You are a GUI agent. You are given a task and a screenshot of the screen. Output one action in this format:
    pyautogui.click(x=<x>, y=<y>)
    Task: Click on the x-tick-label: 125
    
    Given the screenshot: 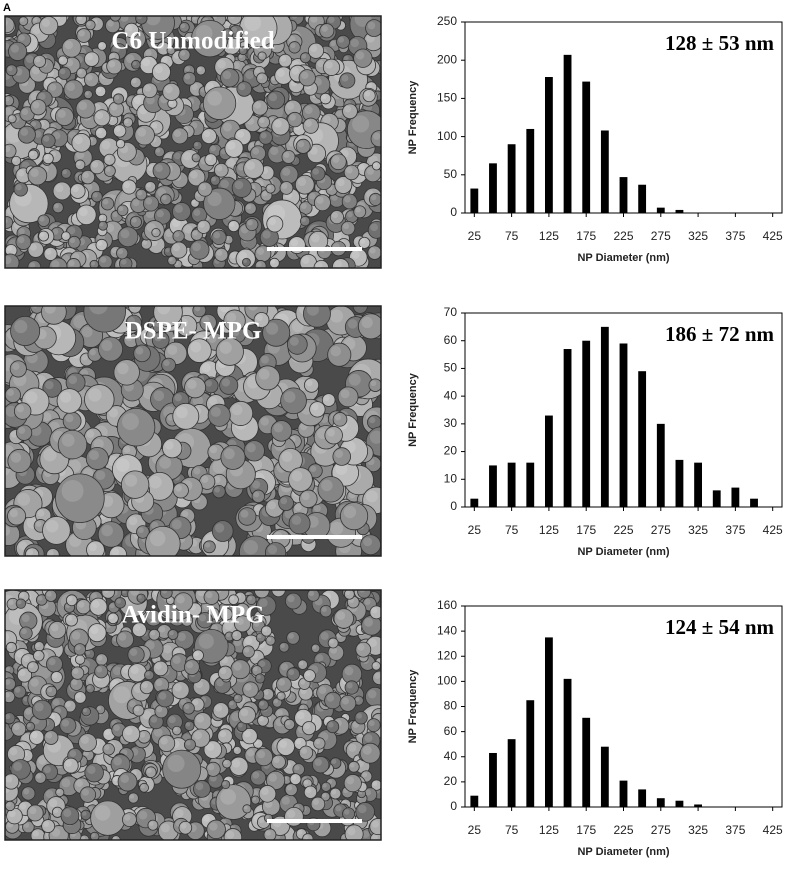 What is the action you would take?
    pyautogui.click(x=549, y=530)
    